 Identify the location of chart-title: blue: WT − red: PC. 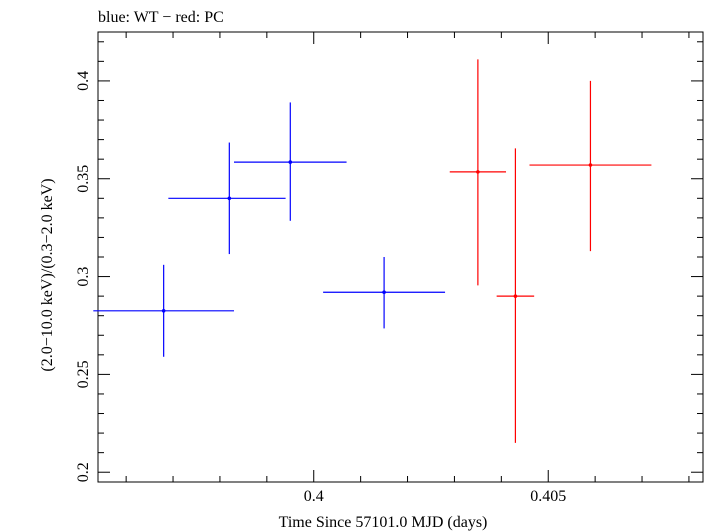
(161, 17).